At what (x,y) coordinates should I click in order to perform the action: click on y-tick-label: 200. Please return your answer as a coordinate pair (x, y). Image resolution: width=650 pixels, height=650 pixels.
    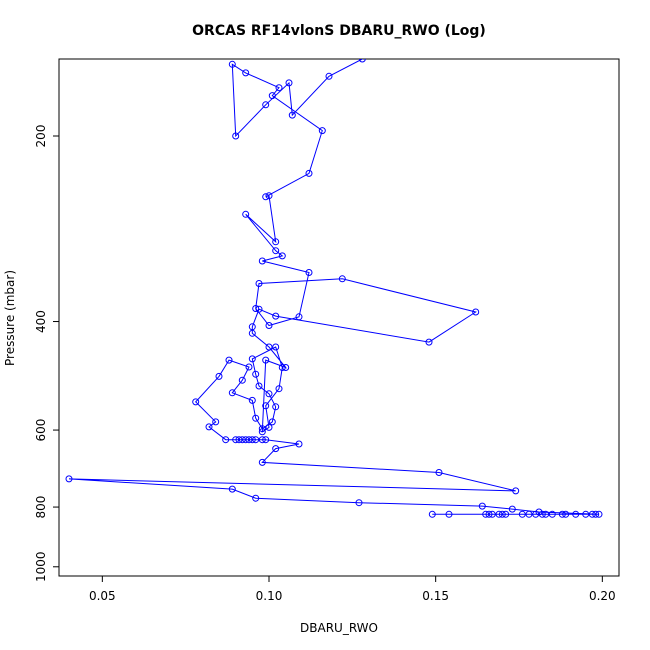
    Looking at the image, I should click on (41, 136).